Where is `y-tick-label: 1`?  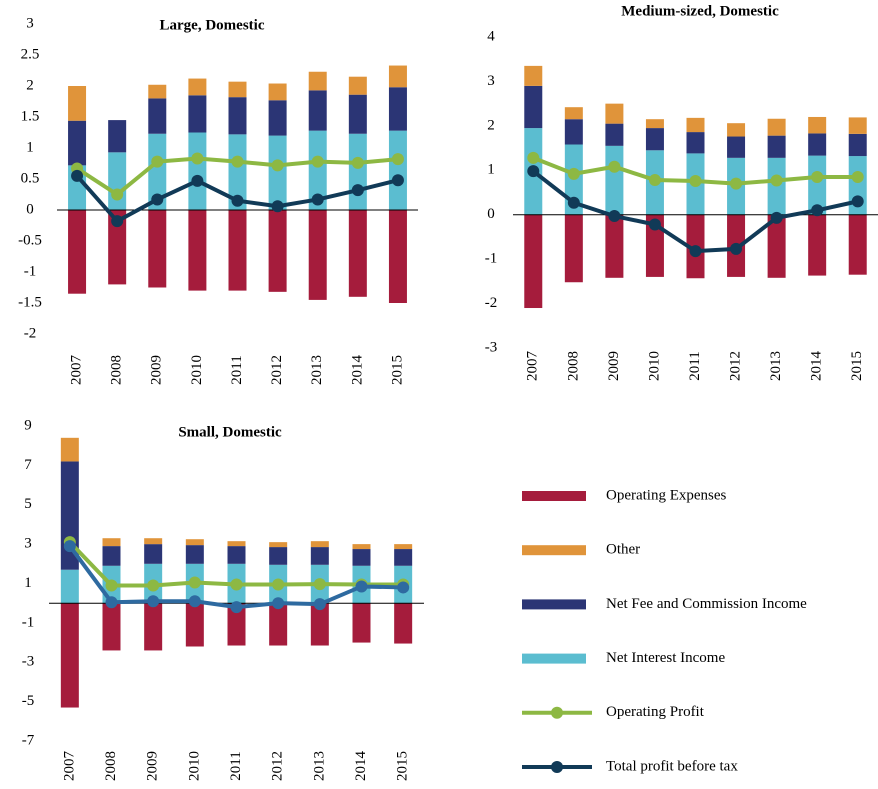 y-tick-label: 1 is located at coordinates (491, 170).